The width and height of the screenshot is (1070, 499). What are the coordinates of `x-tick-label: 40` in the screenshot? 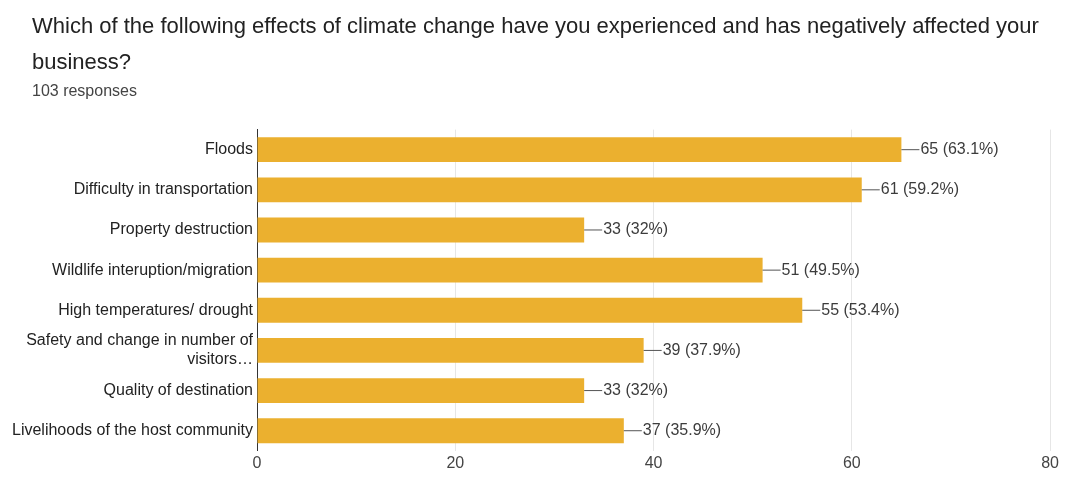 It's located at (653, 462).